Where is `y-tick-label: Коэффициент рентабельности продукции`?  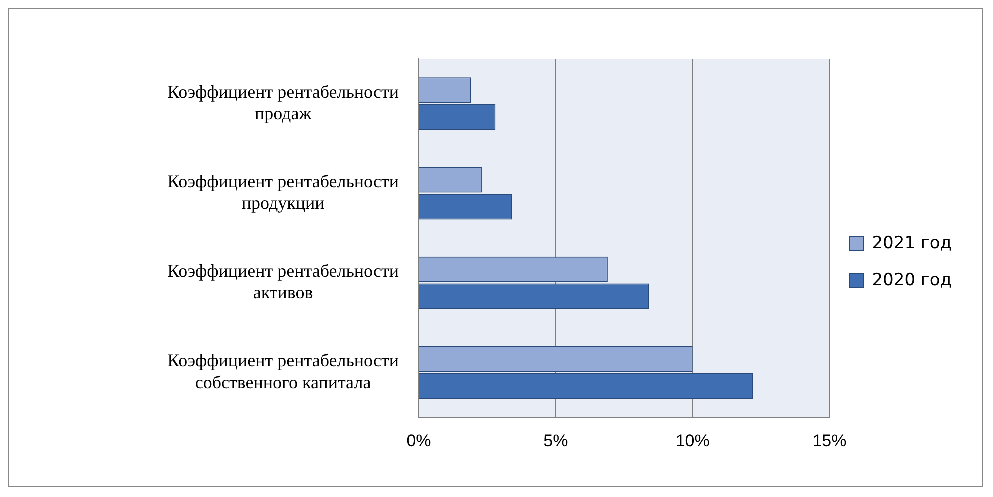 y-tick-label: Коэффициент рентабельности продукции is located at coordinates (284, 192).